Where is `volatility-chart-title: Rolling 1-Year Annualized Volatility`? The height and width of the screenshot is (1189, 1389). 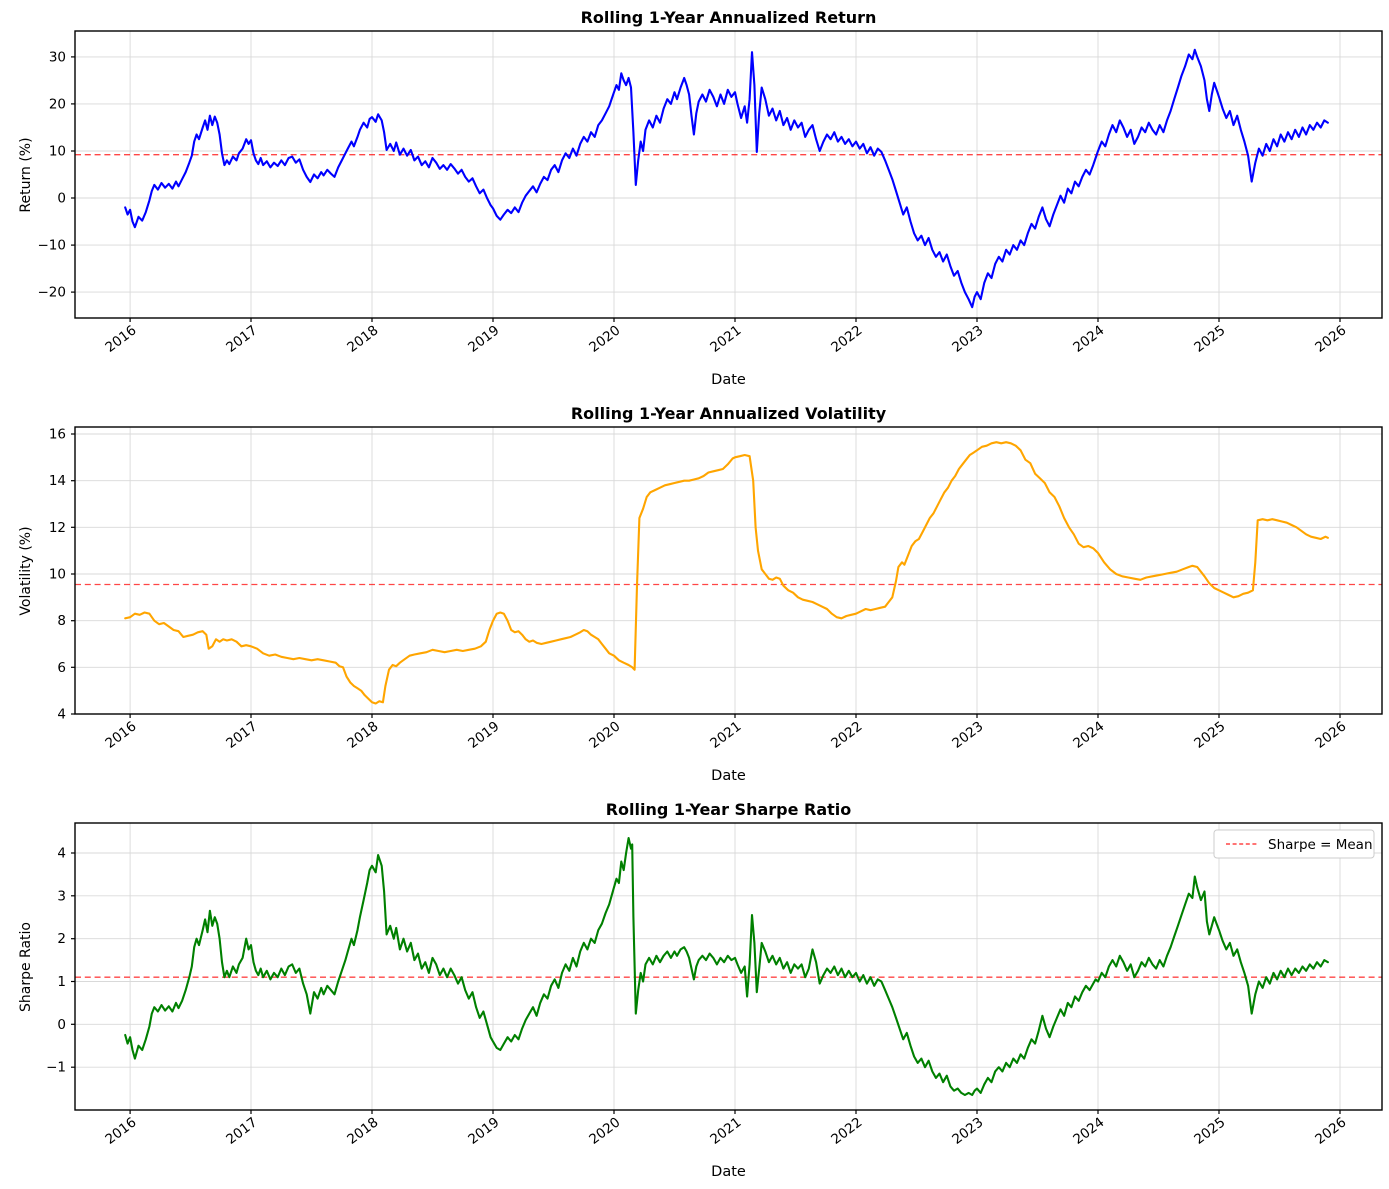 volatility-chart-title: Rolling 1-Year Annualized Volatility is located at coordinates (728, 413).